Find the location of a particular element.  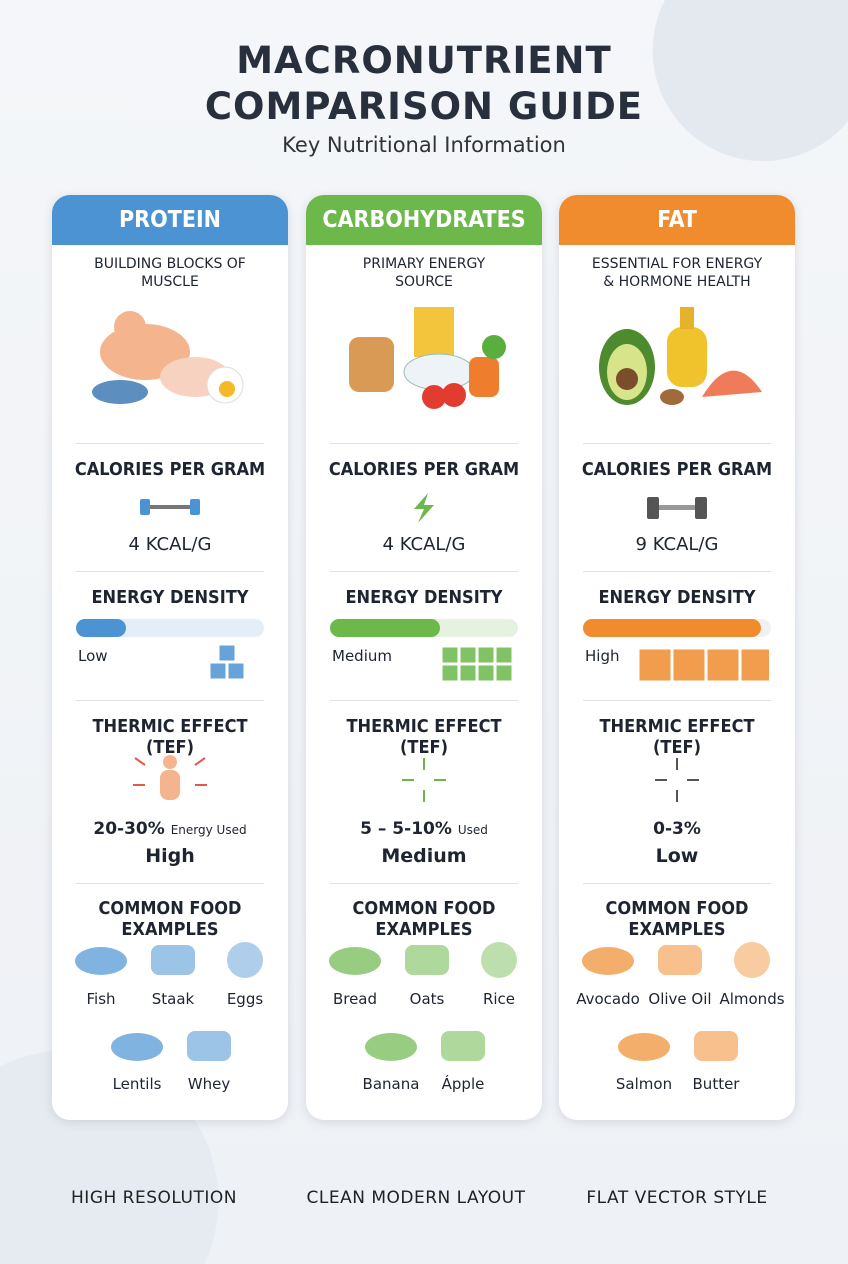

title: MACRONUTRIENT COMPARISON GUIDE is located at coordinates (424, 83).